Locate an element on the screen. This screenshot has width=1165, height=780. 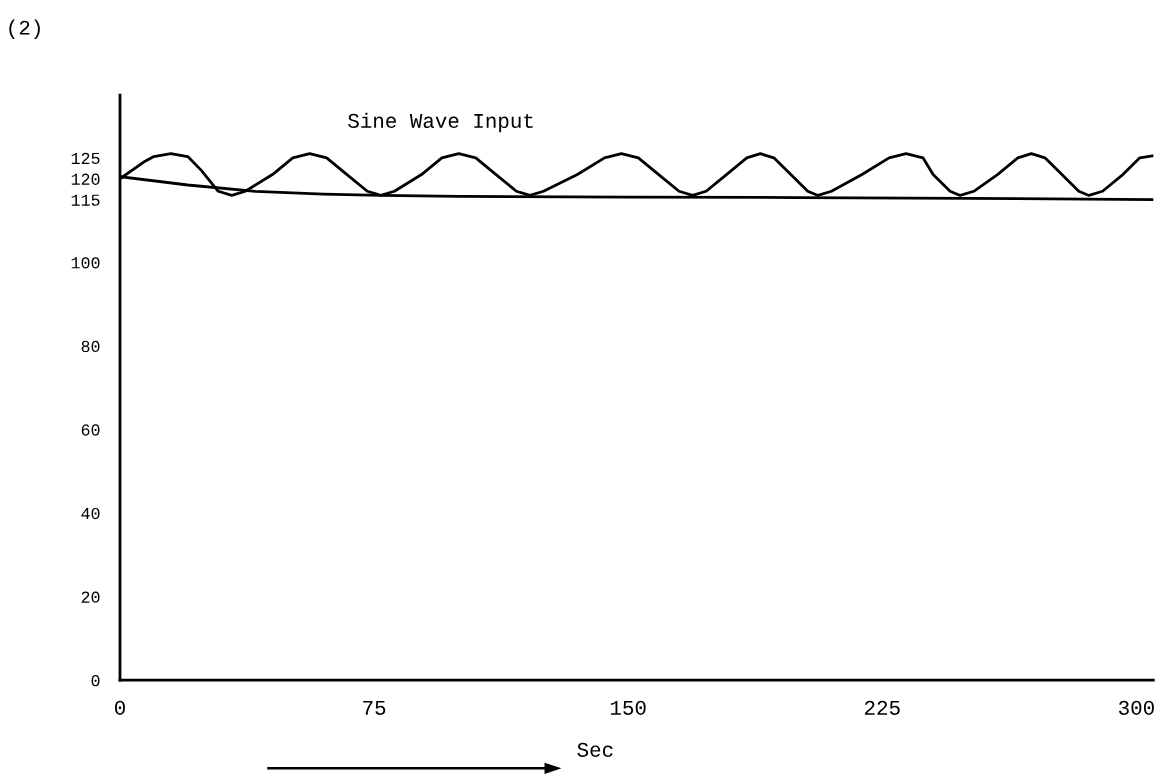
y-tick-label: 0 is located at coordinates (95, 681).